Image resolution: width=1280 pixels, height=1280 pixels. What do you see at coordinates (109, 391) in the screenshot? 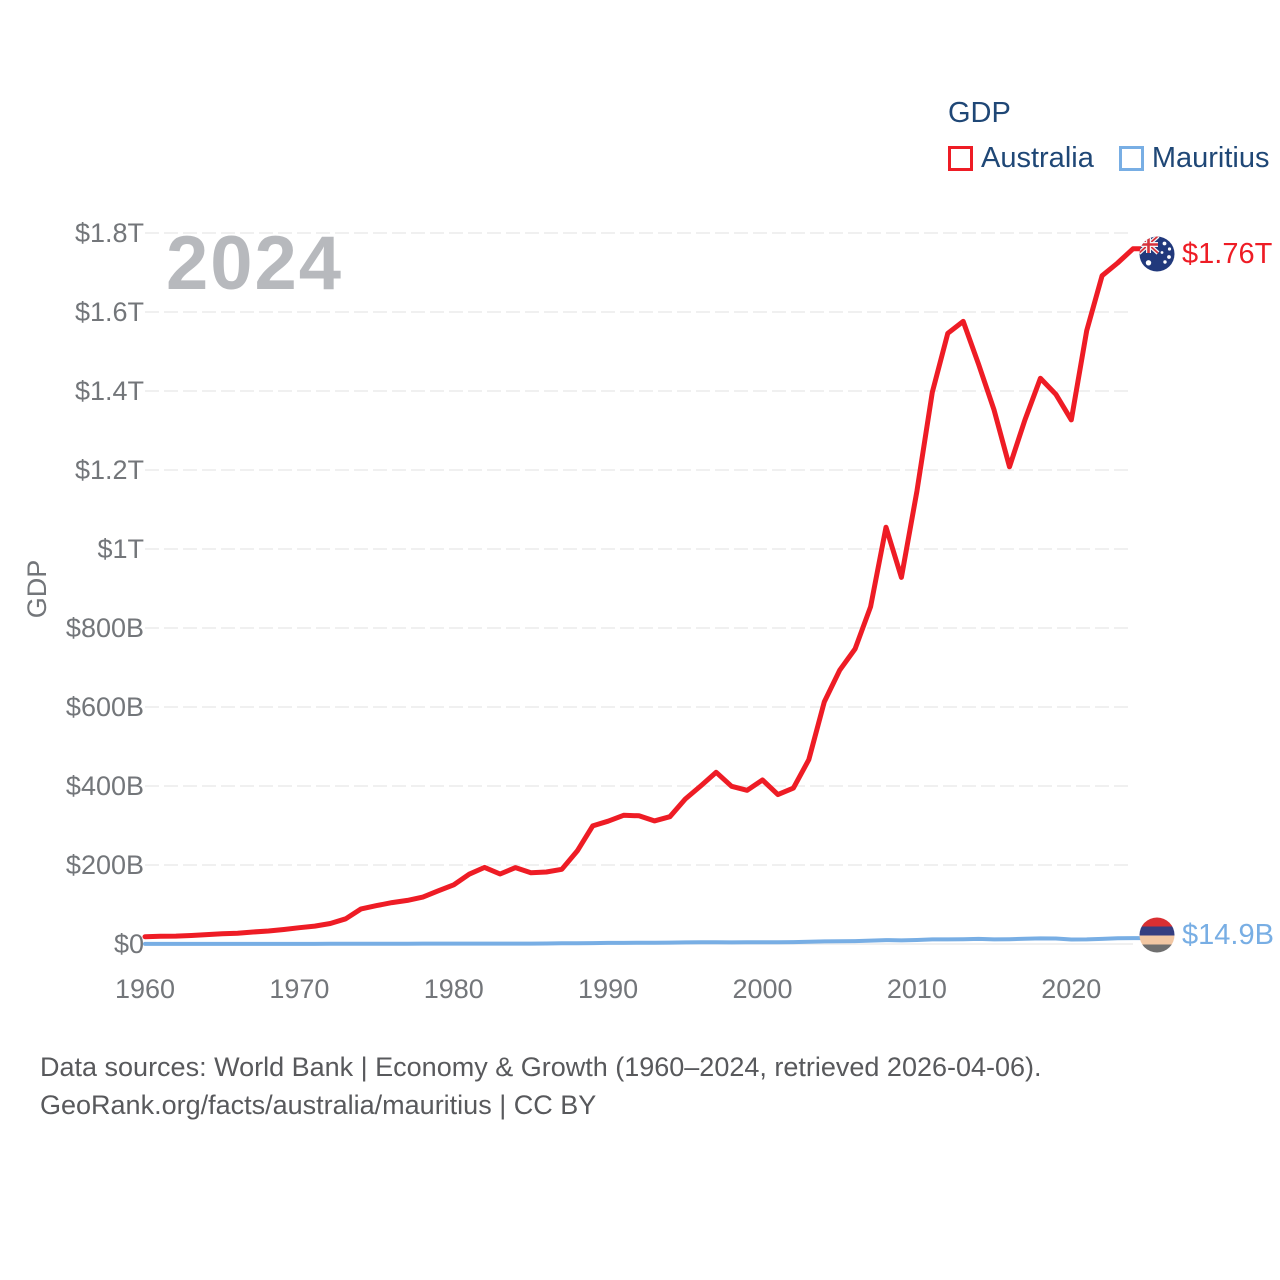
I see `y-tick-label: $1.4T` at bounding box center [109, 391].